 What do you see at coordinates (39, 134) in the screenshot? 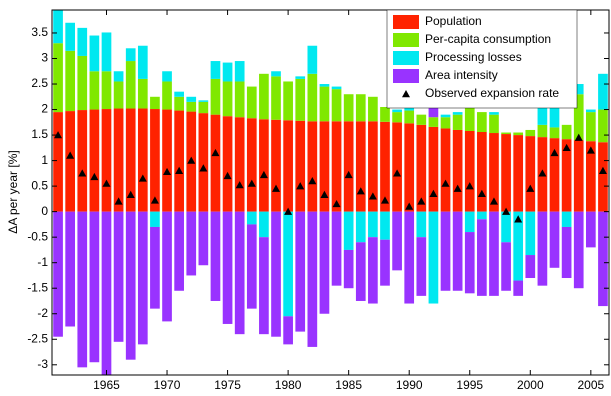
I see `y-tick-label: 1.5` at bounding box center [39, 134].